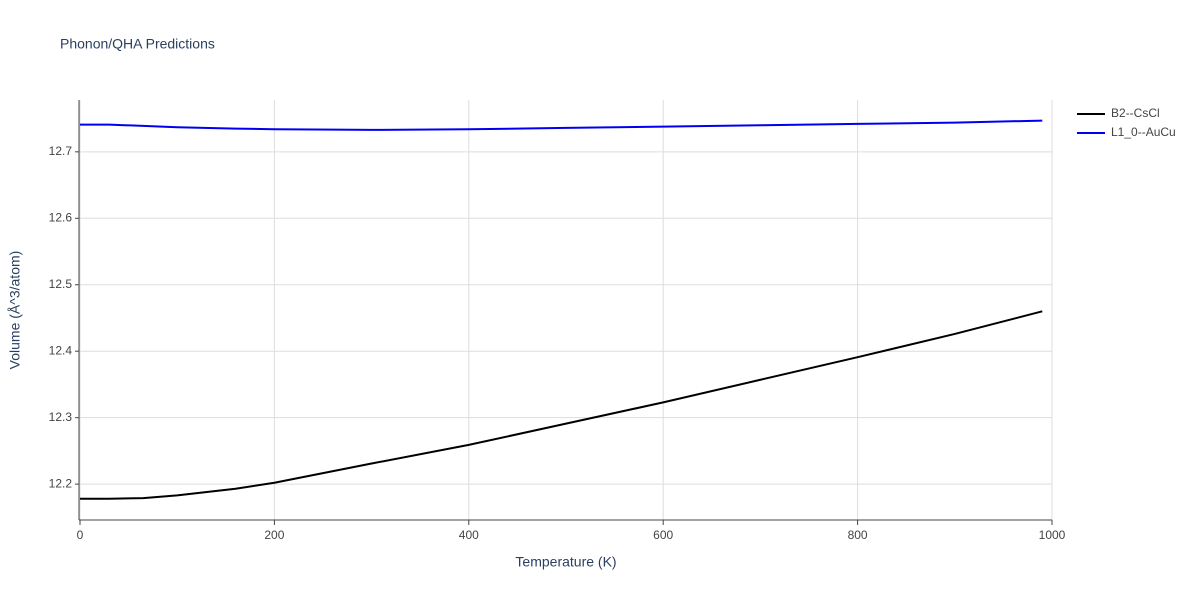 Image resolution: width=1200 pixels, height=600 pixels. Describe the element at coordinates (80, 535) in the screenshot. I see `x-tick-label: 0` at that location.